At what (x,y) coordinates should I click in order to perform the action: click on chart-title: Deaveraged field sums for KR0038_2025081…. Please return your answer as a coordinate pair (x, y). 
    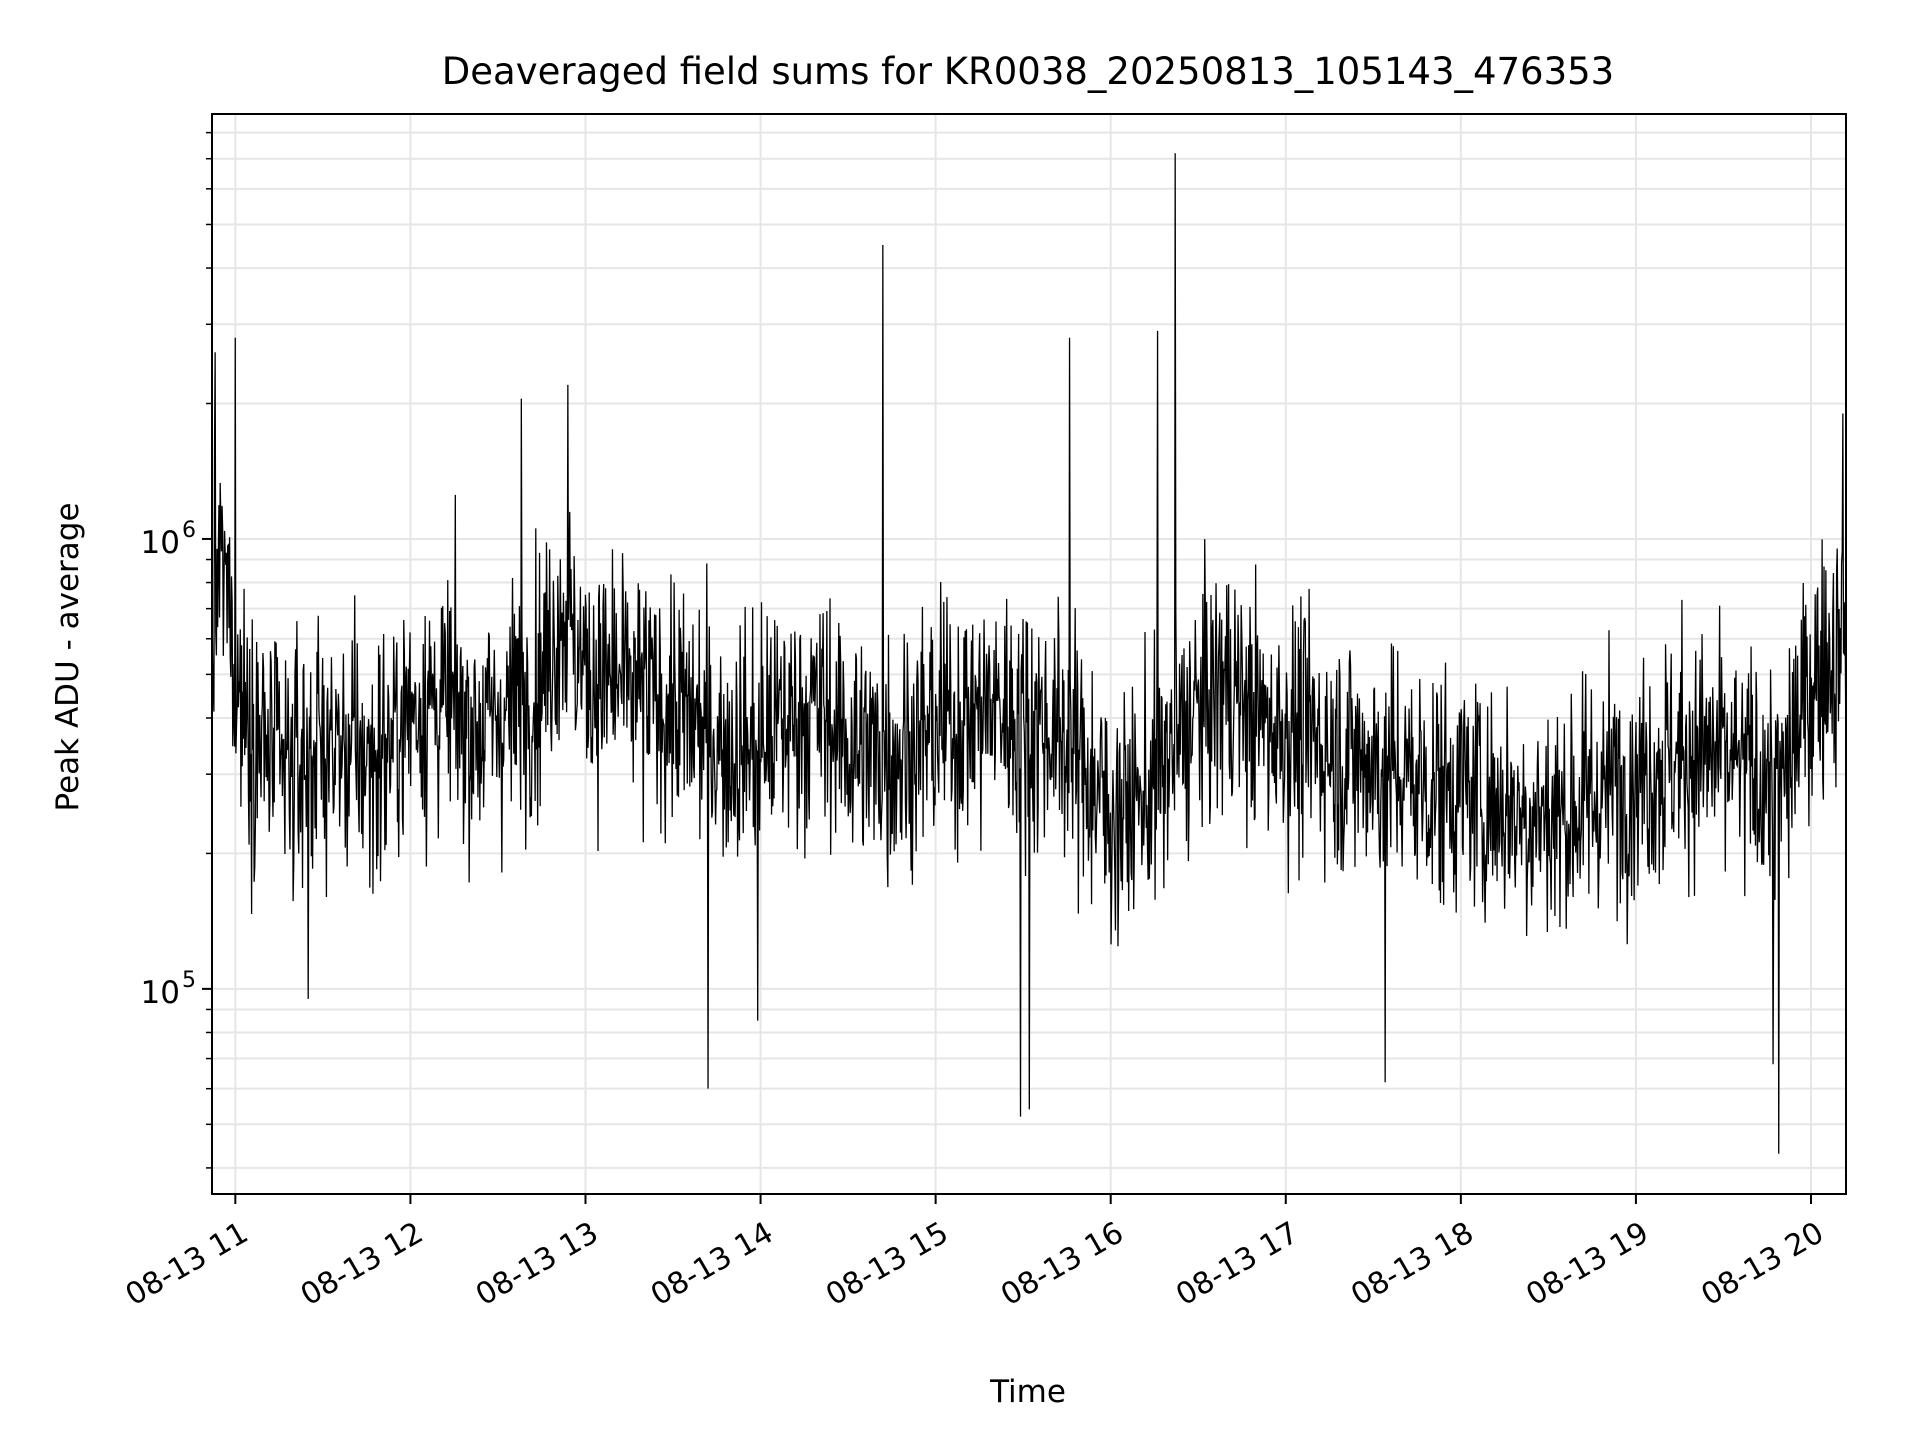
    Looking at the image, I should click on (1028, 71).